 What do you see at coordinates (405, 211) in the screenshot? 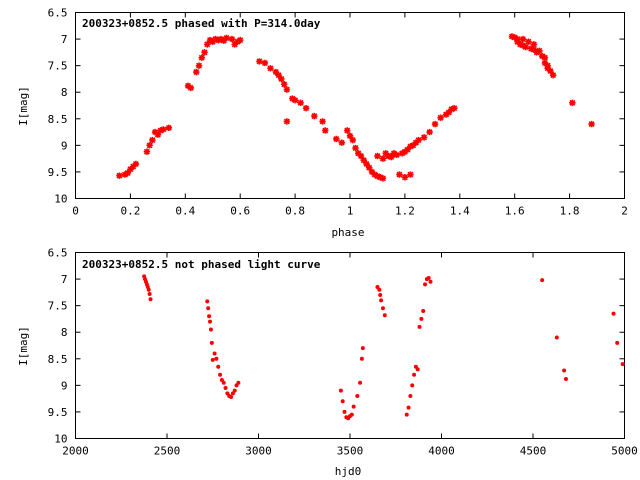
I see `x-tick-label: 1.2` at bounding box center [405, 211].